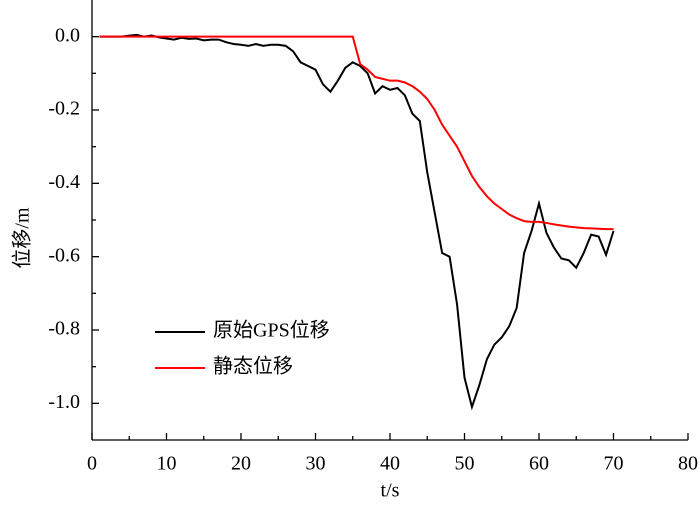 This screenshot has width=700, height=510. I want to click on x-tick-label: 50, so click(465, 464).